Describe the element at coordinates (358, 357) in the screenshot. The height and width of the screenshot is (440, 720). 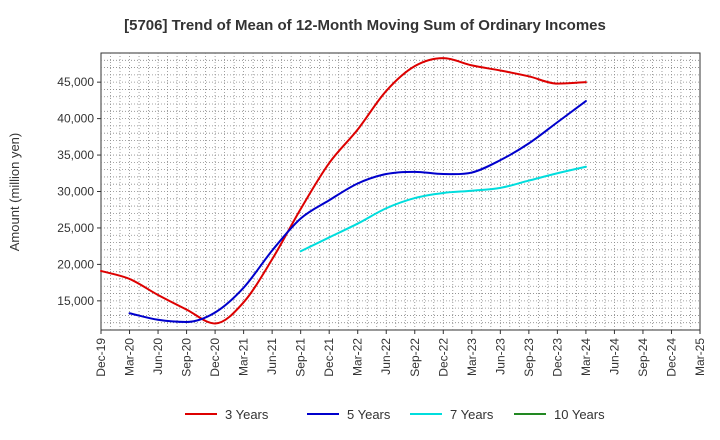
I see `x-tick-label: Mar-22` at that location.